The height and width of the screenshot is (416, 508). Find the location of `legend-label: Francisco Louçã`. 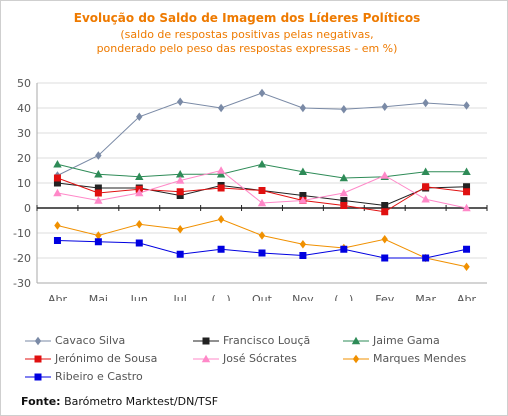

legend-label: Francisco Louçã is located at coordinates (267, 340).